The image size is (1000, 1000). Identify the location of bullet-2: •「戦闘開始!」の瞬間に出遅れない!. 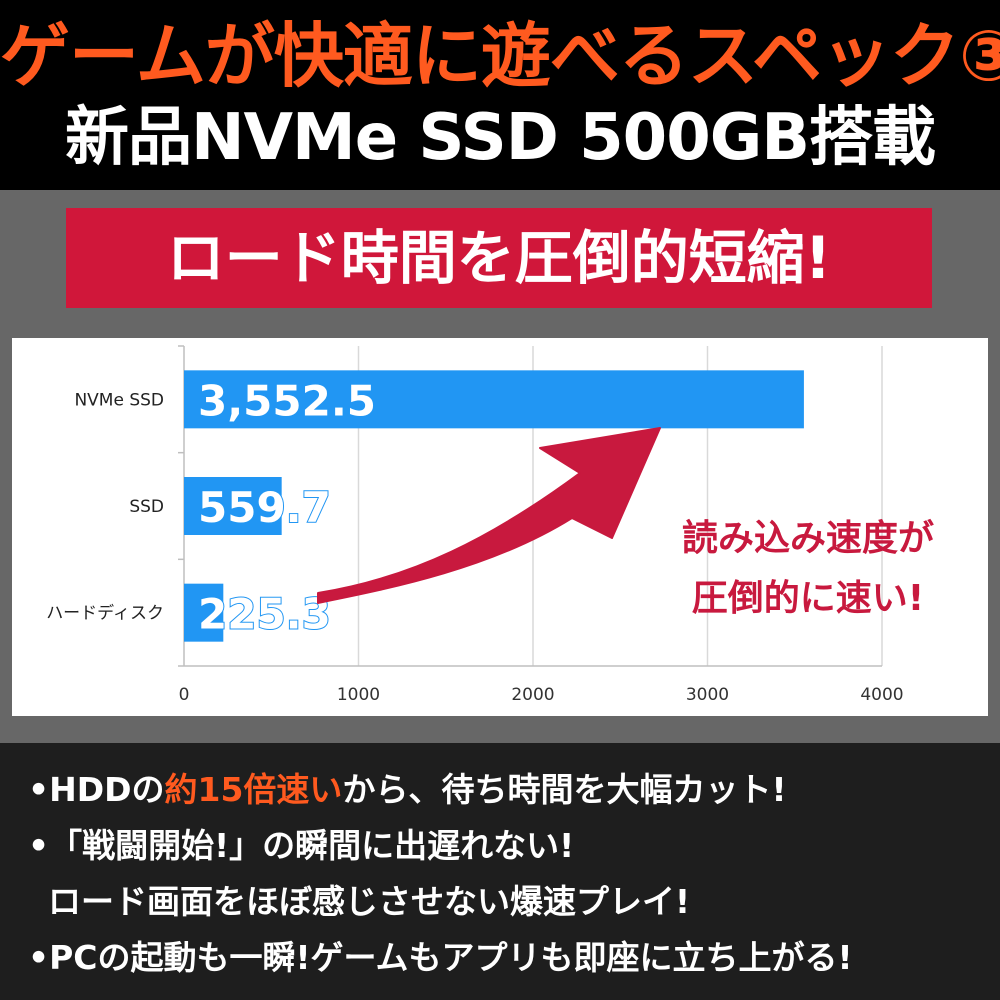
(301, 845).